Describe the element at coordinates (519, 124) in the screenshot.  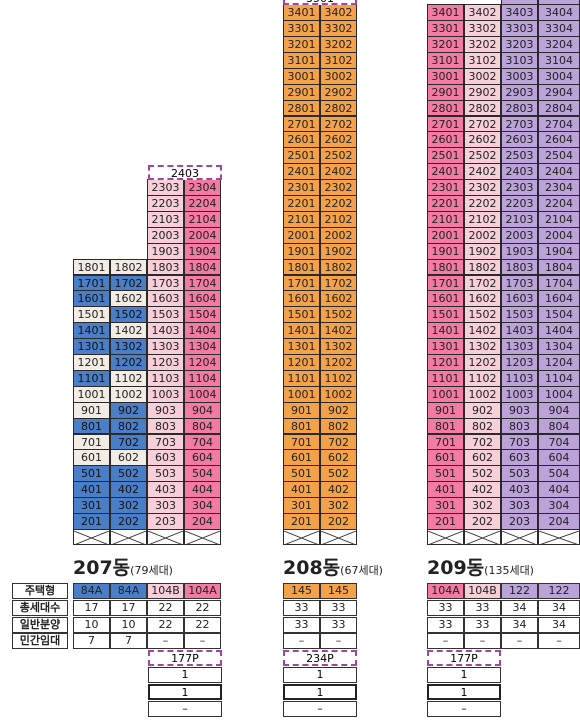
I see `unit-cell: 2703` at that location.